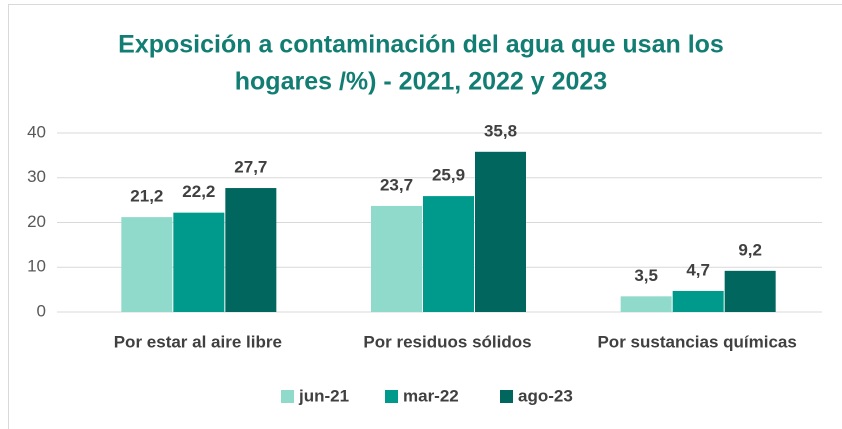  I want to click on legend-label: mar-22, so click(431, 395).